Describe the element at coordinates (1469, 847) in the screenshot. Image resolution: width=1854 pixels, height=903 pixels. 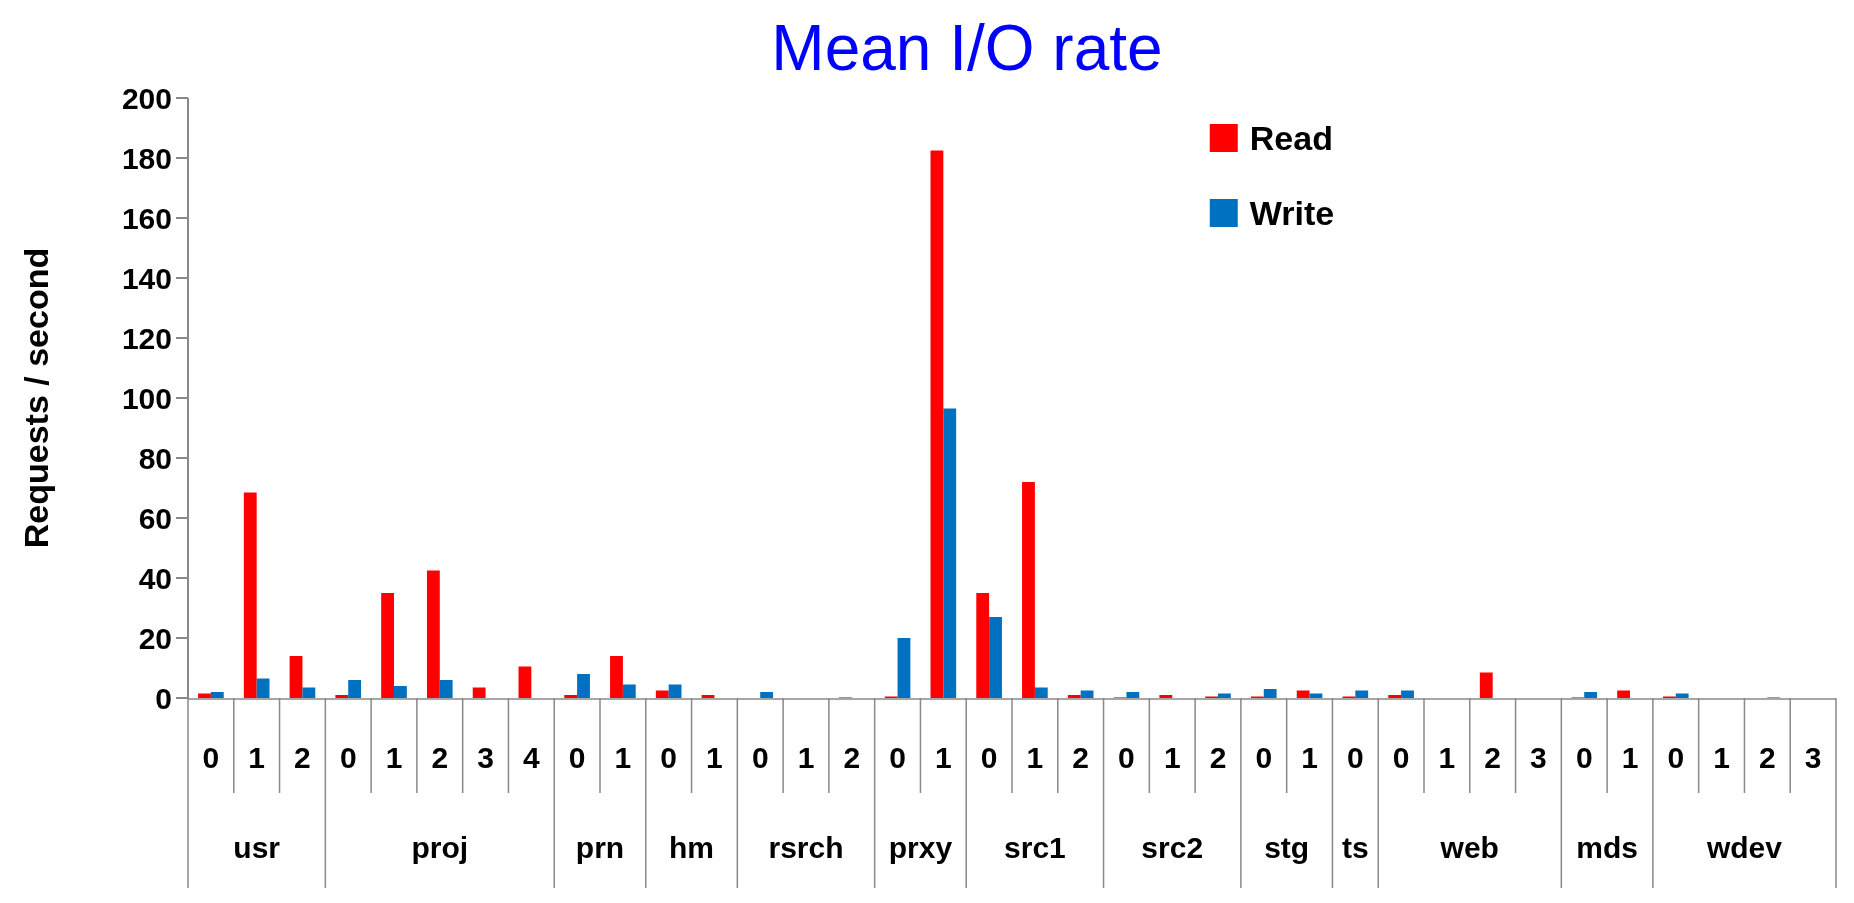
I see `text: web` at that location.